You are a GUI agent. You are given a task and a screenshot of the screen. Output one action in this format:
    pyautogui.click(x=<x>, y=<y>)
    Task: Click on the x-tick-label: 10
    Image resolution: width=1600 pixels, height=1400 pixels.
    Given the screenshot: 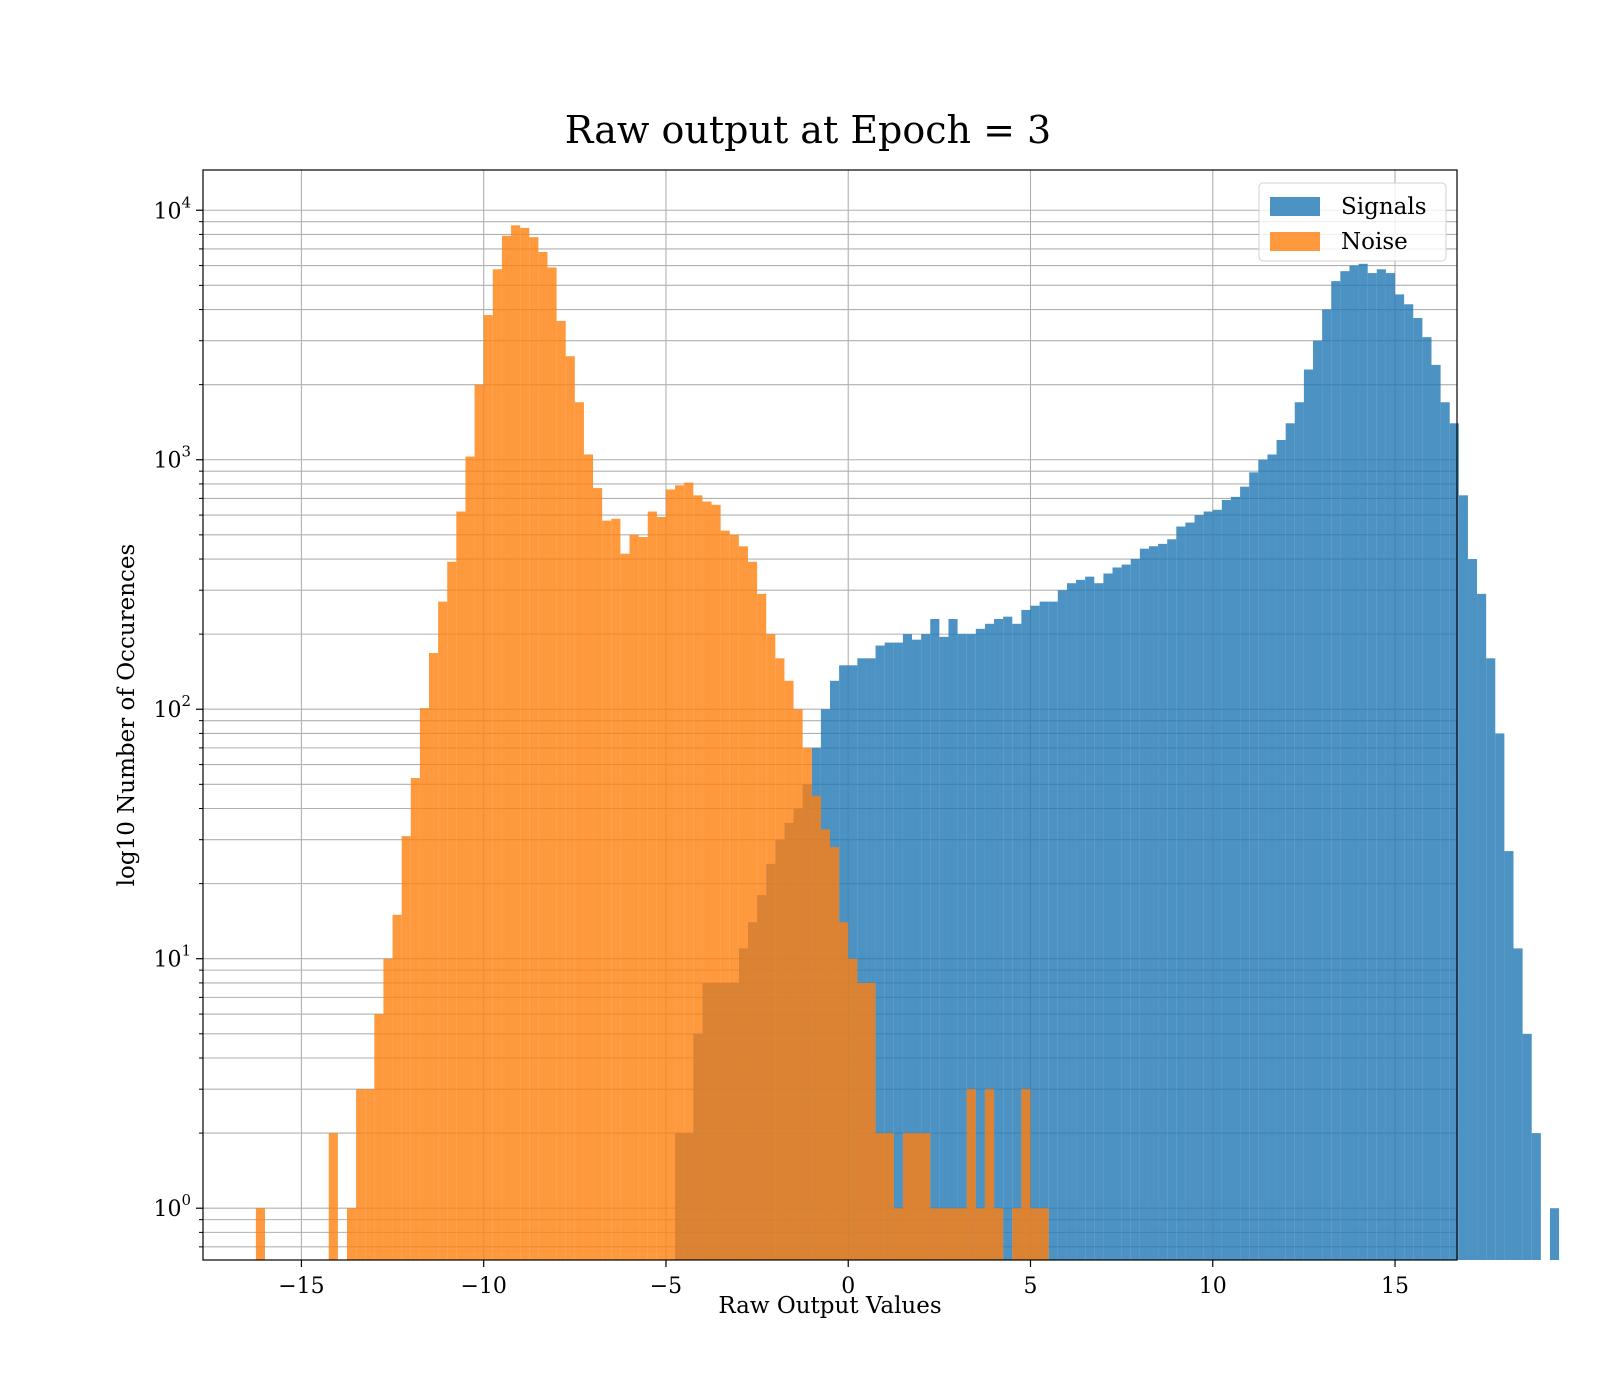 What is the action you would take?
    pyautogui.click(x=1213, y=1286)
    